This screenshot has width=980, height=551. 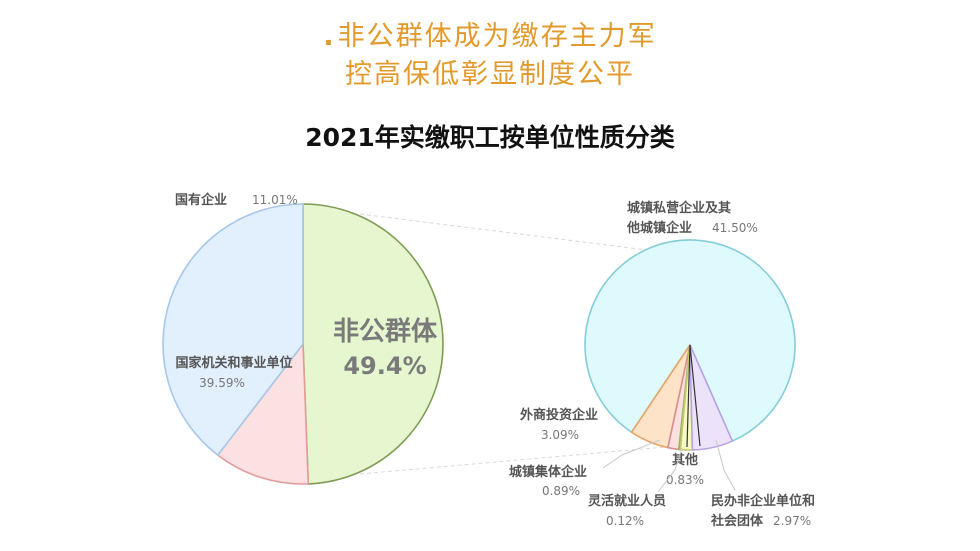 What do you see at coordinates (737, 521) in the screenshot?
I see `slice-label-right-5b: 社会团体` at bounding box center [737, 521].